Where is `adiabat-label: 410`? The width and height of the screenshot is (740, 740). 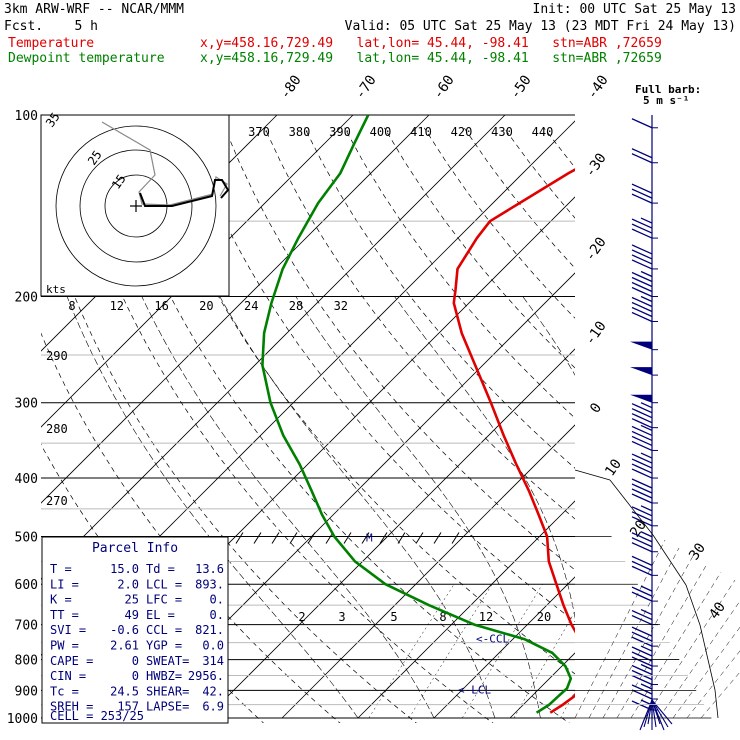
adiabat-label: 410 is located at coordinates (421, 132).